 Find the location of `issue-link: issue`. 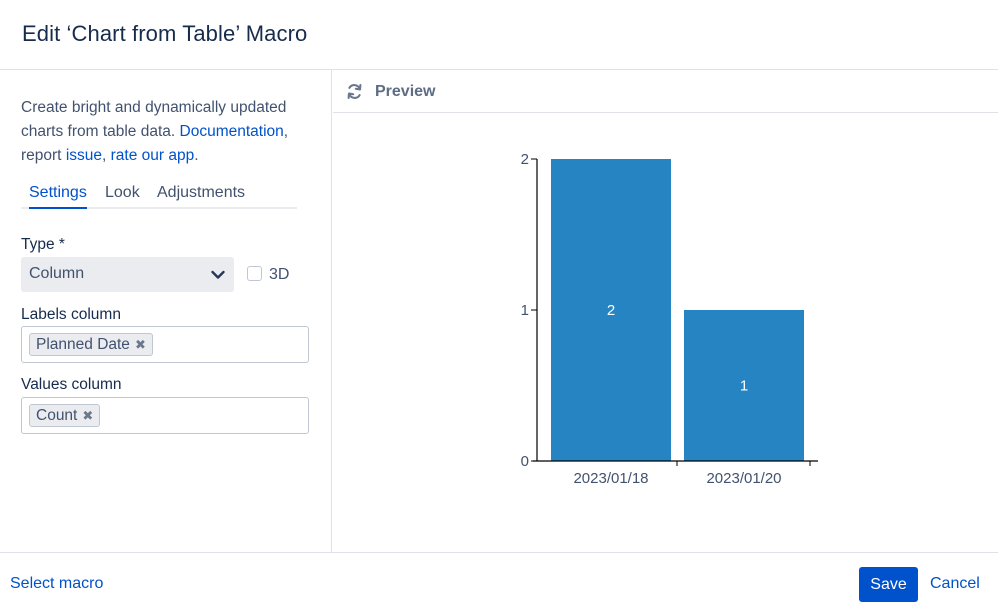

issue-link: issue is located at coordinates (83, 155).